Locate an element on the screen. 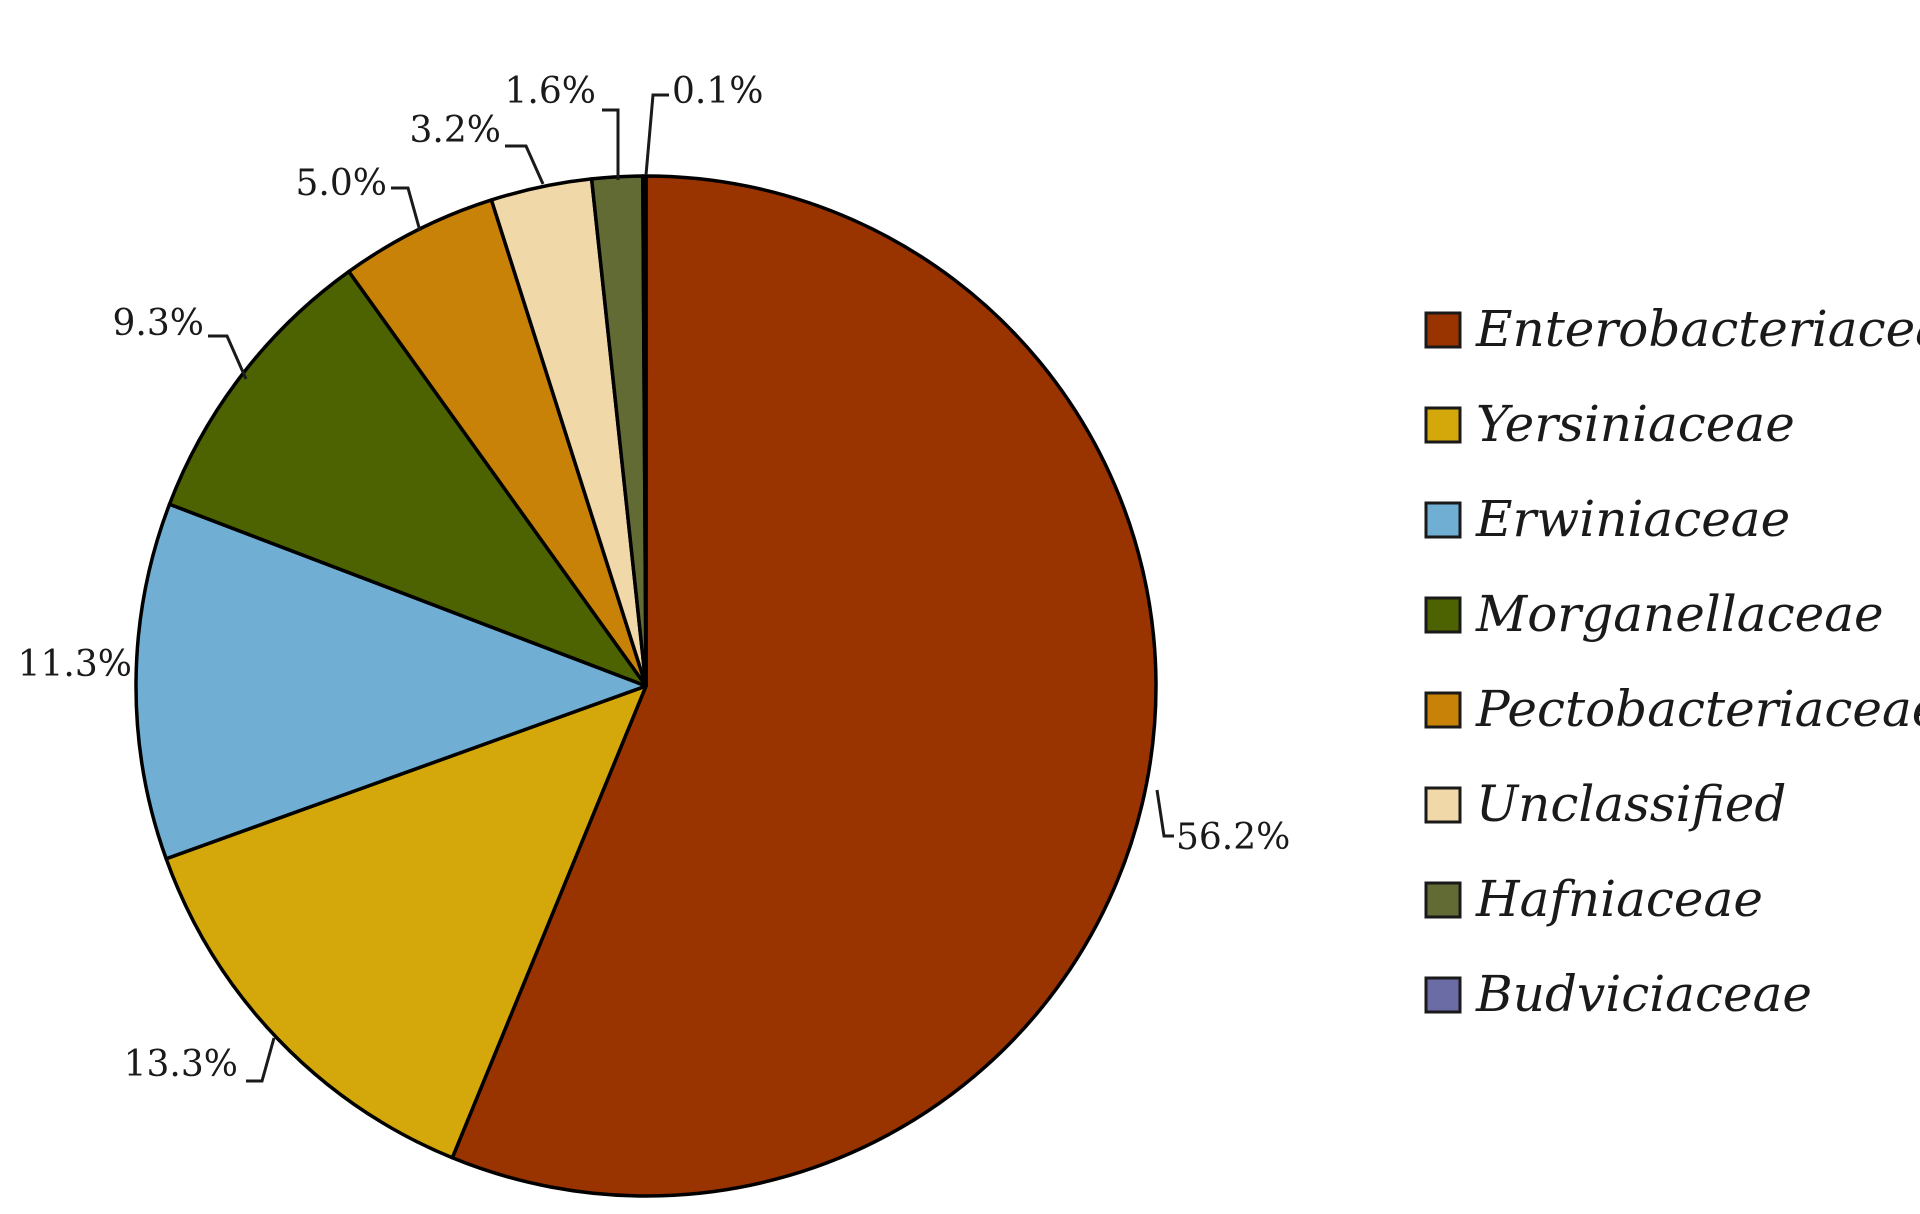  slice-label-morganellaceae: 9.3% is located at coordinates (158, 323).